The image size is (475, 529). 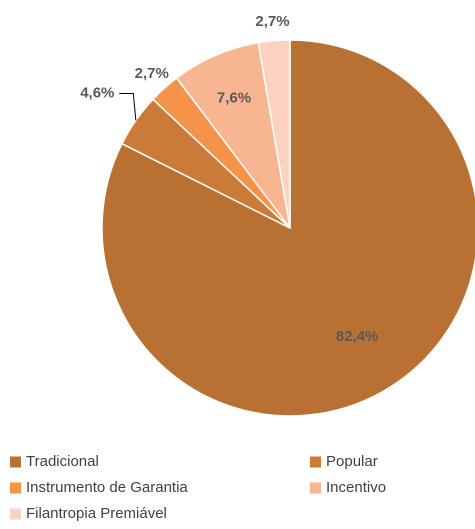 I want to click on legend-label: Incentivo, so click(x=356, y=487).